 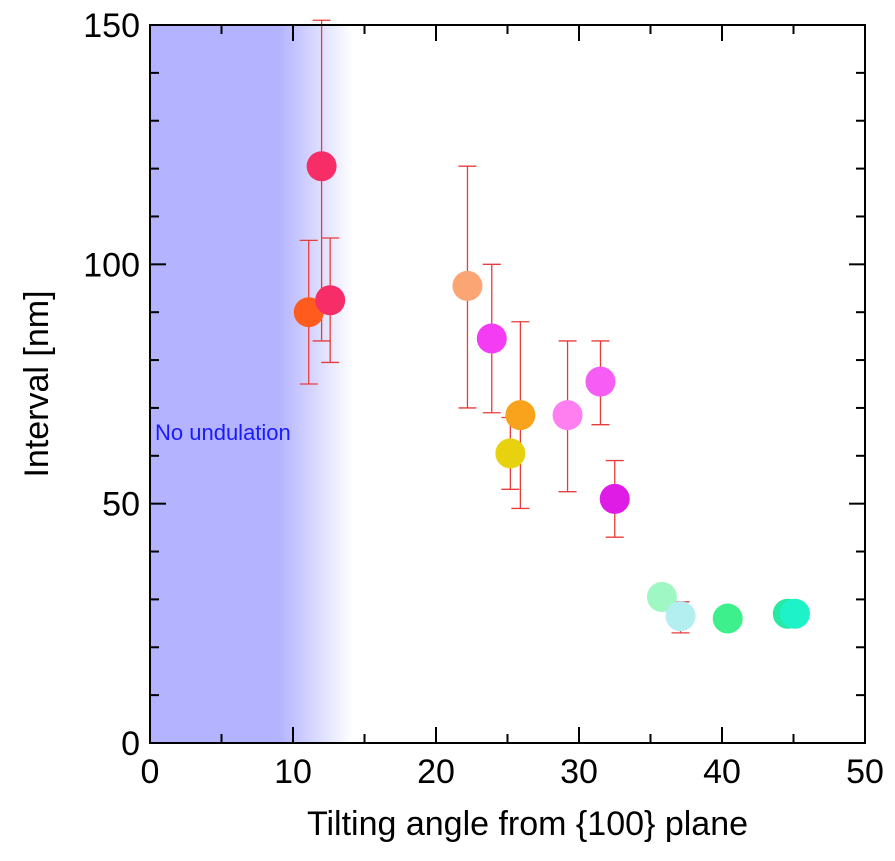 What do you see at coordinates (436, 772) in the screenshot?
I see `x-tick-label: 20` at bounding box center [436, 772].